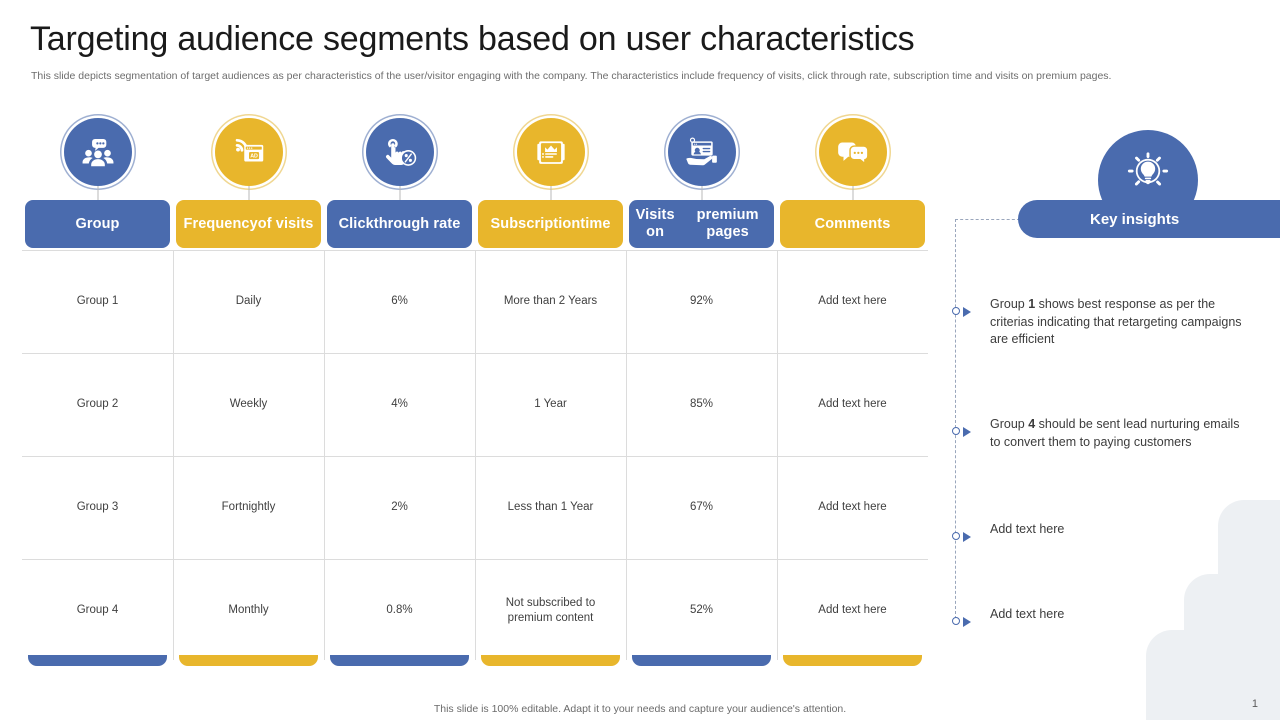 The width and height of the screenshot is (1280, 720). What do you see at coordinates (701, 434) in the screenshot?
I see `table-column: Visits on premium pages` at bounding box center [701, 434].